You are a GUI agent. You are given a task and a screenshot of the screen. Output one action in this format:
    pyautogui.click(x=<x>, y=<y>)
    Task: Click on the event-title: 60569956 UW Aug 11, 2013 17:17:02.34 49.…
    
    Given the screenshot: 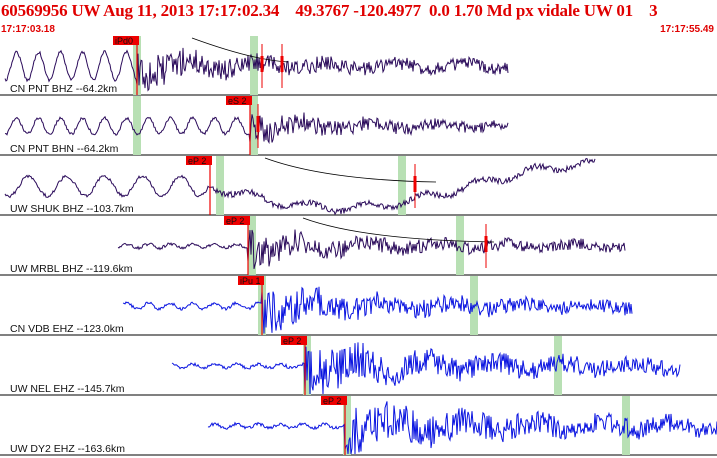 What is the action you would take?
    pyautogui.click(x=329, y=10)
    